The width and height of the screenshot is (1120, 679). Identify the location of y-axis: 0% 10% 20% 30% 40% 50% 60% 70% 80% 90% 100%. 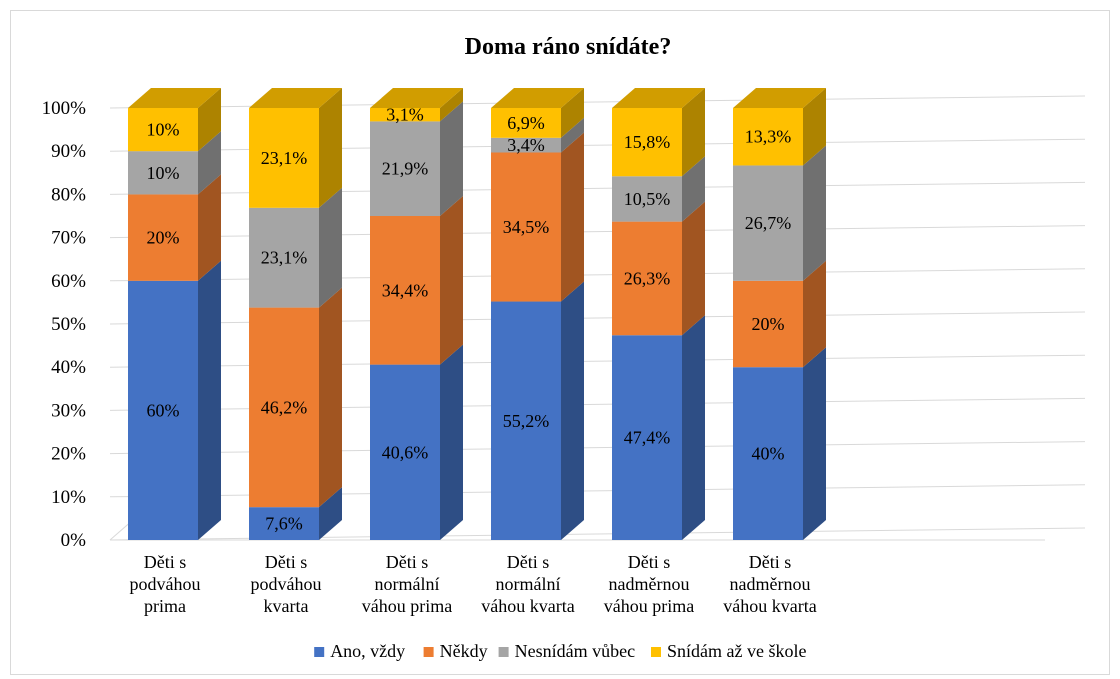
(64, 324).